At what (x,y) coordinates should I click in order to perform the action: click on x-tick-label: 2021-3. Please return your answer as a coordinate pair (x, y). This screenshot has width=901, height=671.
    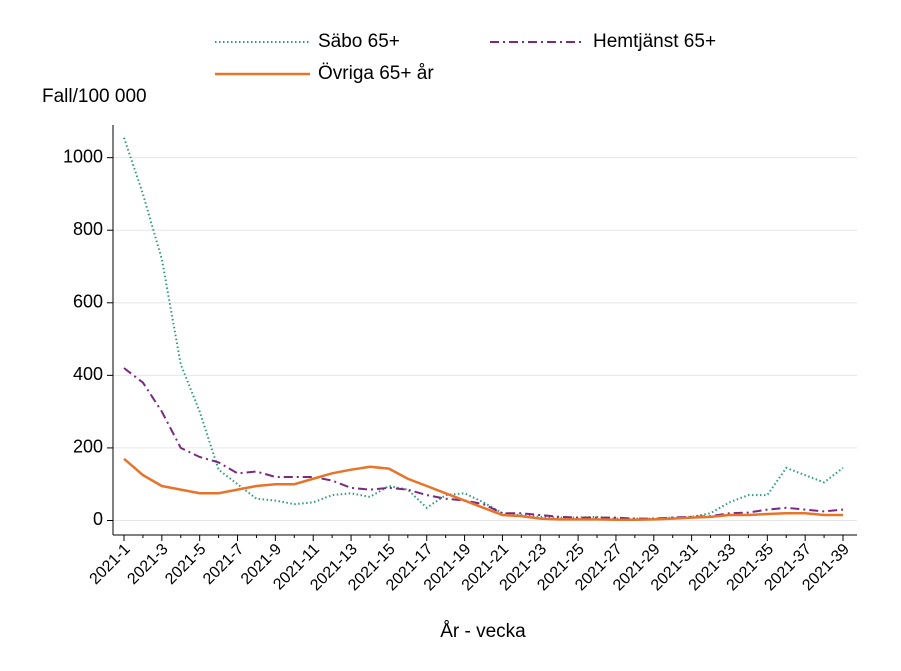
    Looking at the image, I should click on (147, 564).